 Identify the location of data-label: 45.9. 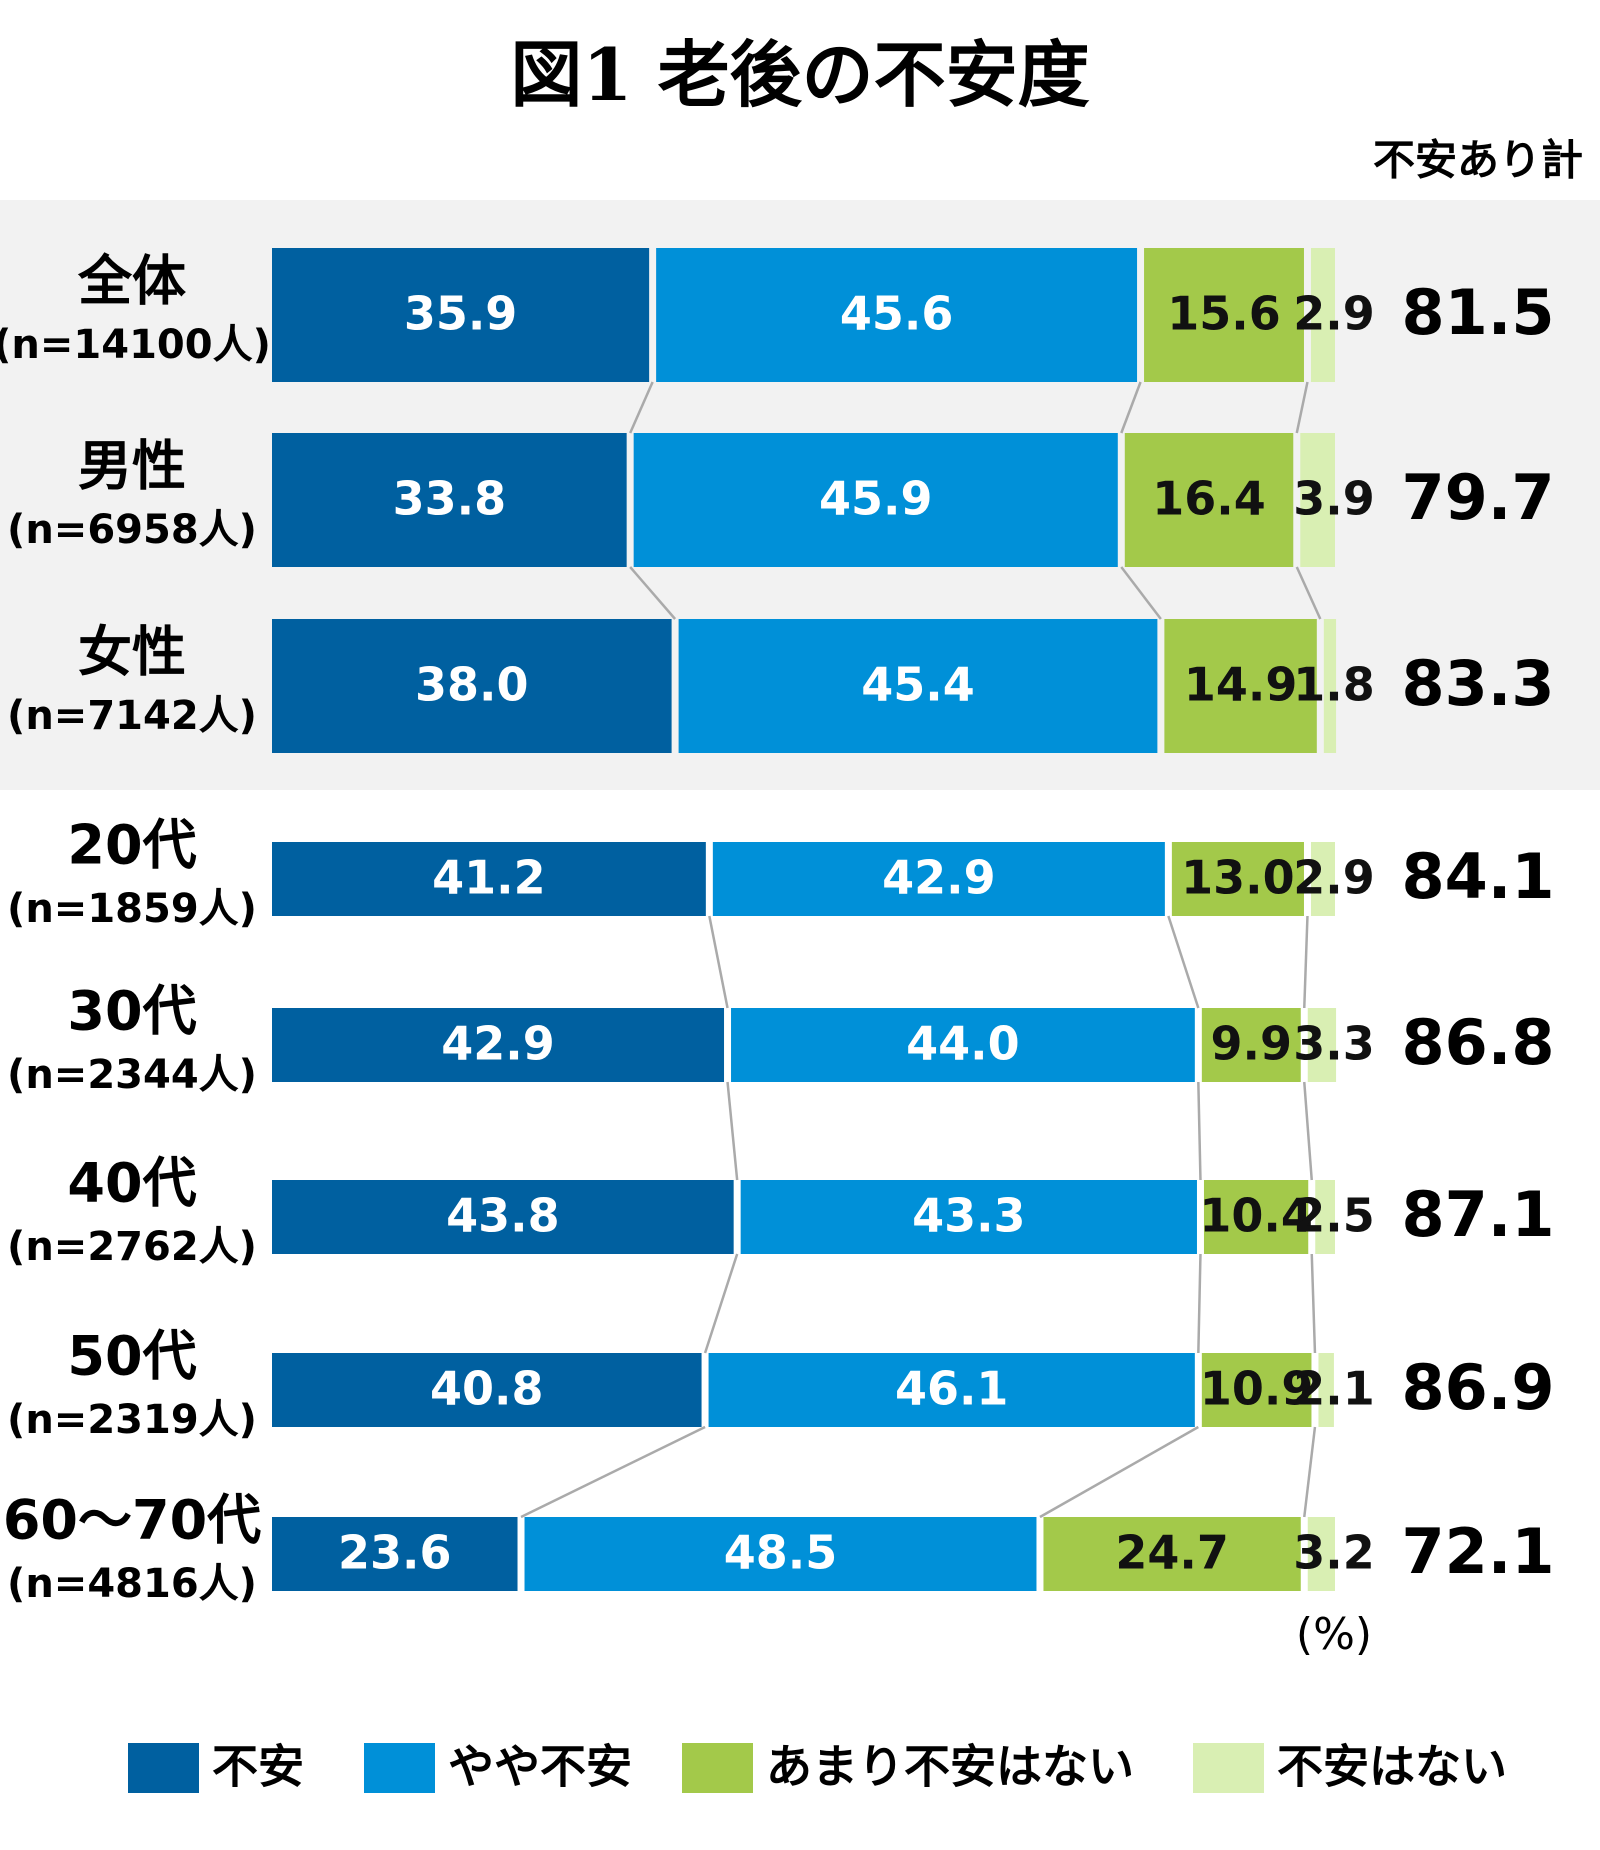
(876, 499).